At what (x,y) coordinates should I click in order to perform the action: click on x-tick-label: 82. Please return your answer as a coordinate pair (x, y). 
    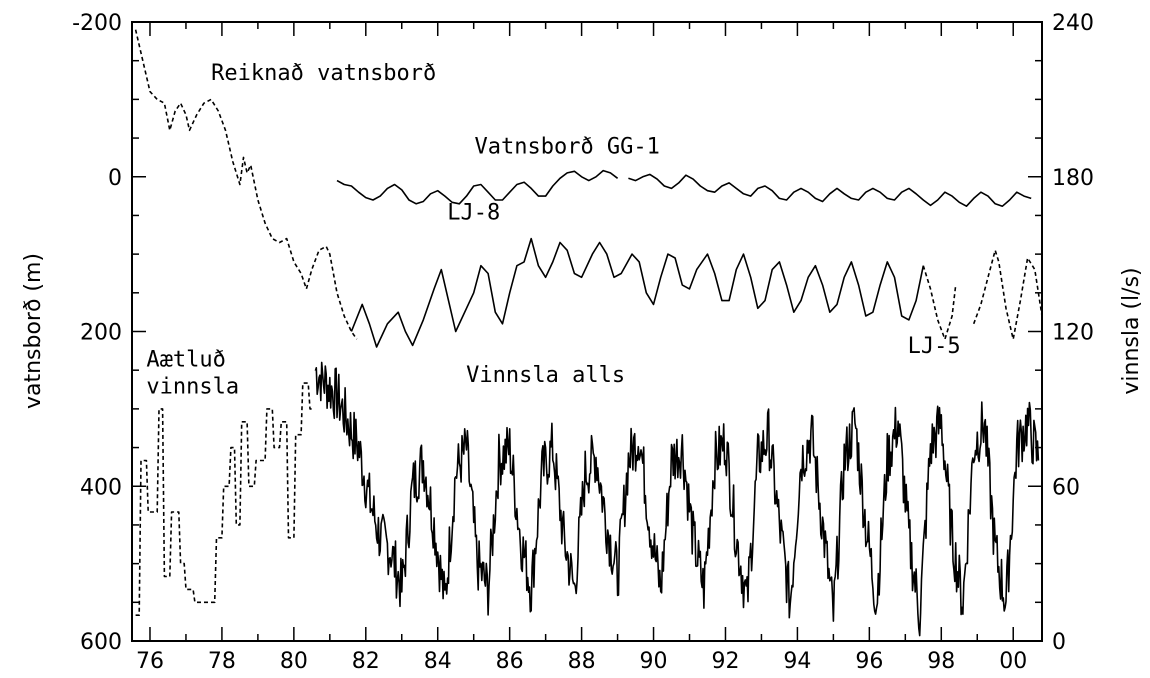
    Looking at the image, I should click on (366, 661).